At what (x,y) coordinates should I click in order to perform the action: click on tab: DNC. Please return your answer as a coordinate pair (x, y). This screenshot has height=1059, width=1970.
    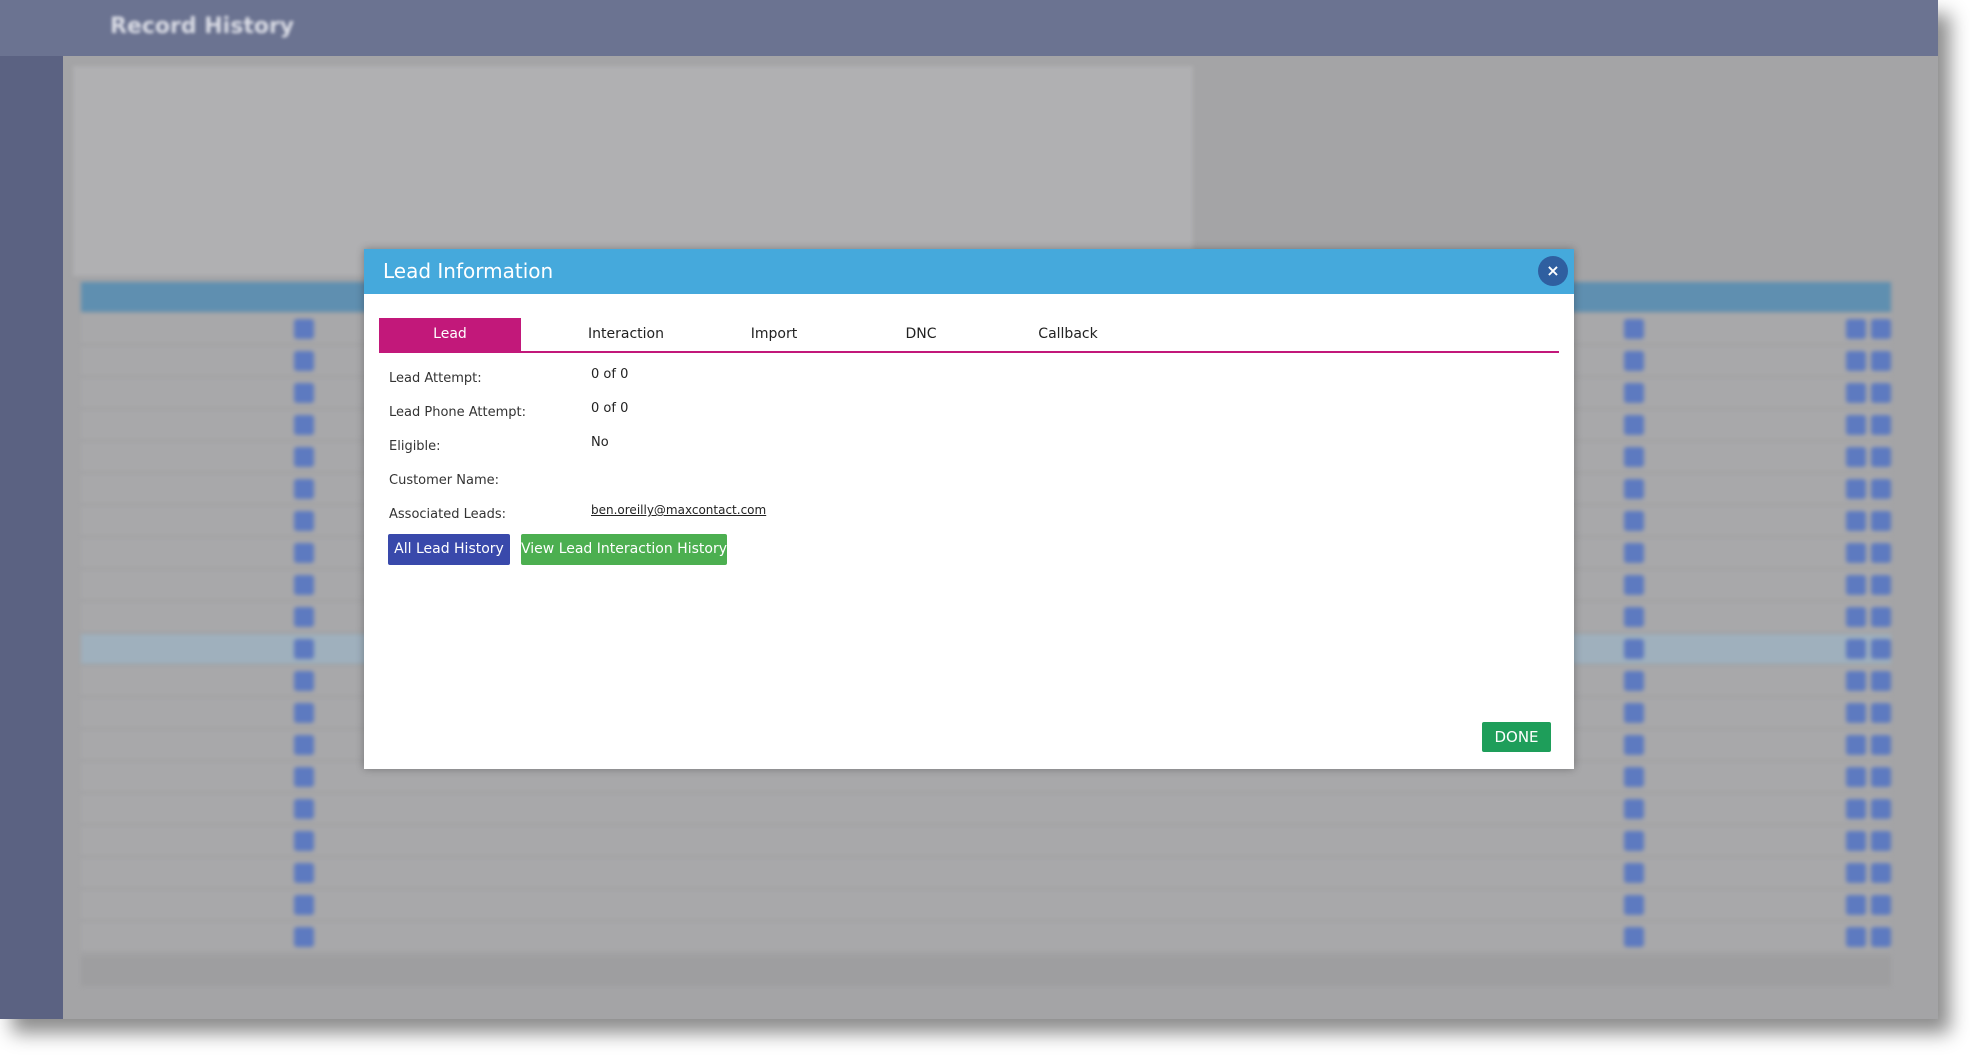
    Looking at the image, I should click on (921, 334).